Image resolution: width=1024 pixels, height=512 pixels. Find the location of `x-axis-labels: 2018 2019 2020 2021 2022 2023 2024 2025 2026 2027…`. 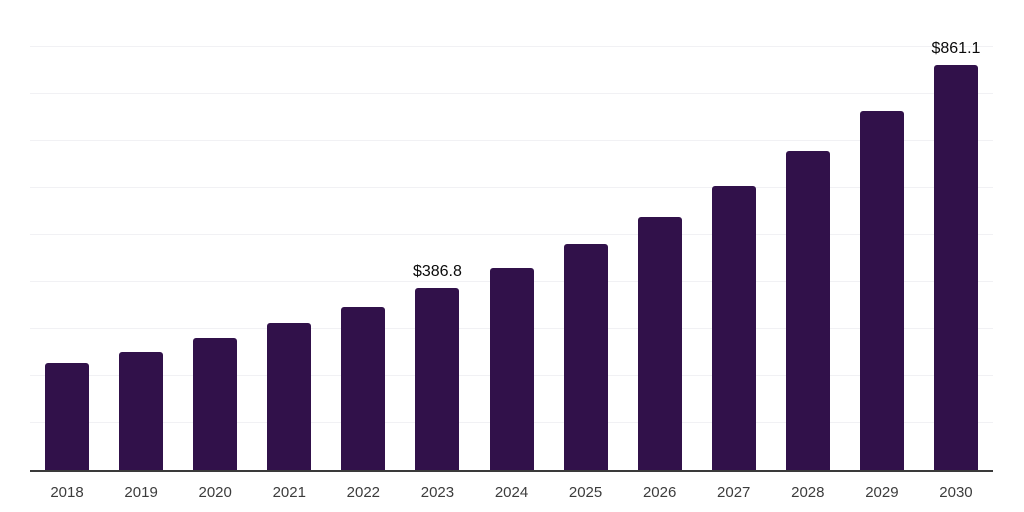

x-axis-labels: 2018 2019 2020 2021 2022 2023 2024 2025 2026 2027… is located at coordinates (511, 495).